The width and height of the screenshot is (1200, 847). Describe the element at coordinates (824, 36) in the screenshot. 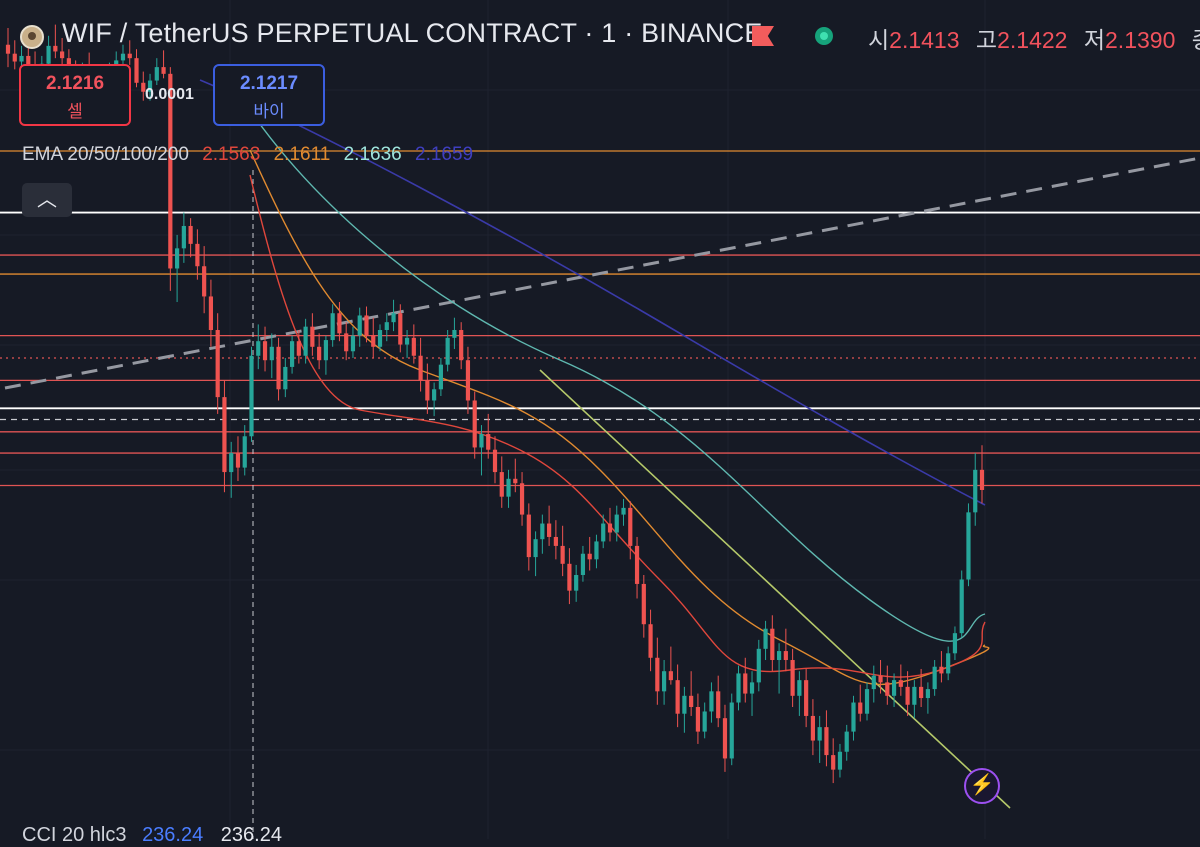

I see `market-status-dot-icon` at that location.